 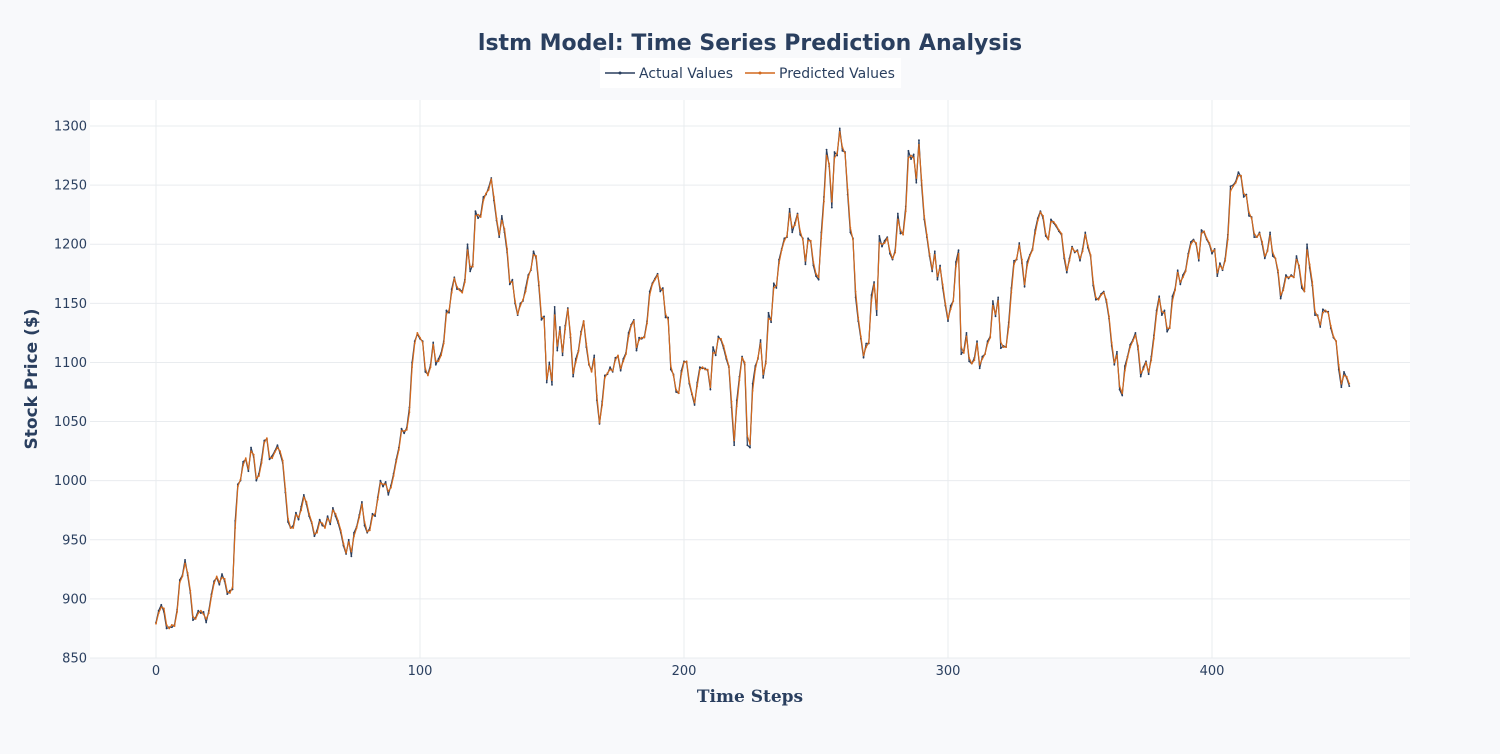 What do you see at coordinates (70, 481) in the screenshot?
I see `y-tick-label-1000: 1000` at bounding box center [70, 481].